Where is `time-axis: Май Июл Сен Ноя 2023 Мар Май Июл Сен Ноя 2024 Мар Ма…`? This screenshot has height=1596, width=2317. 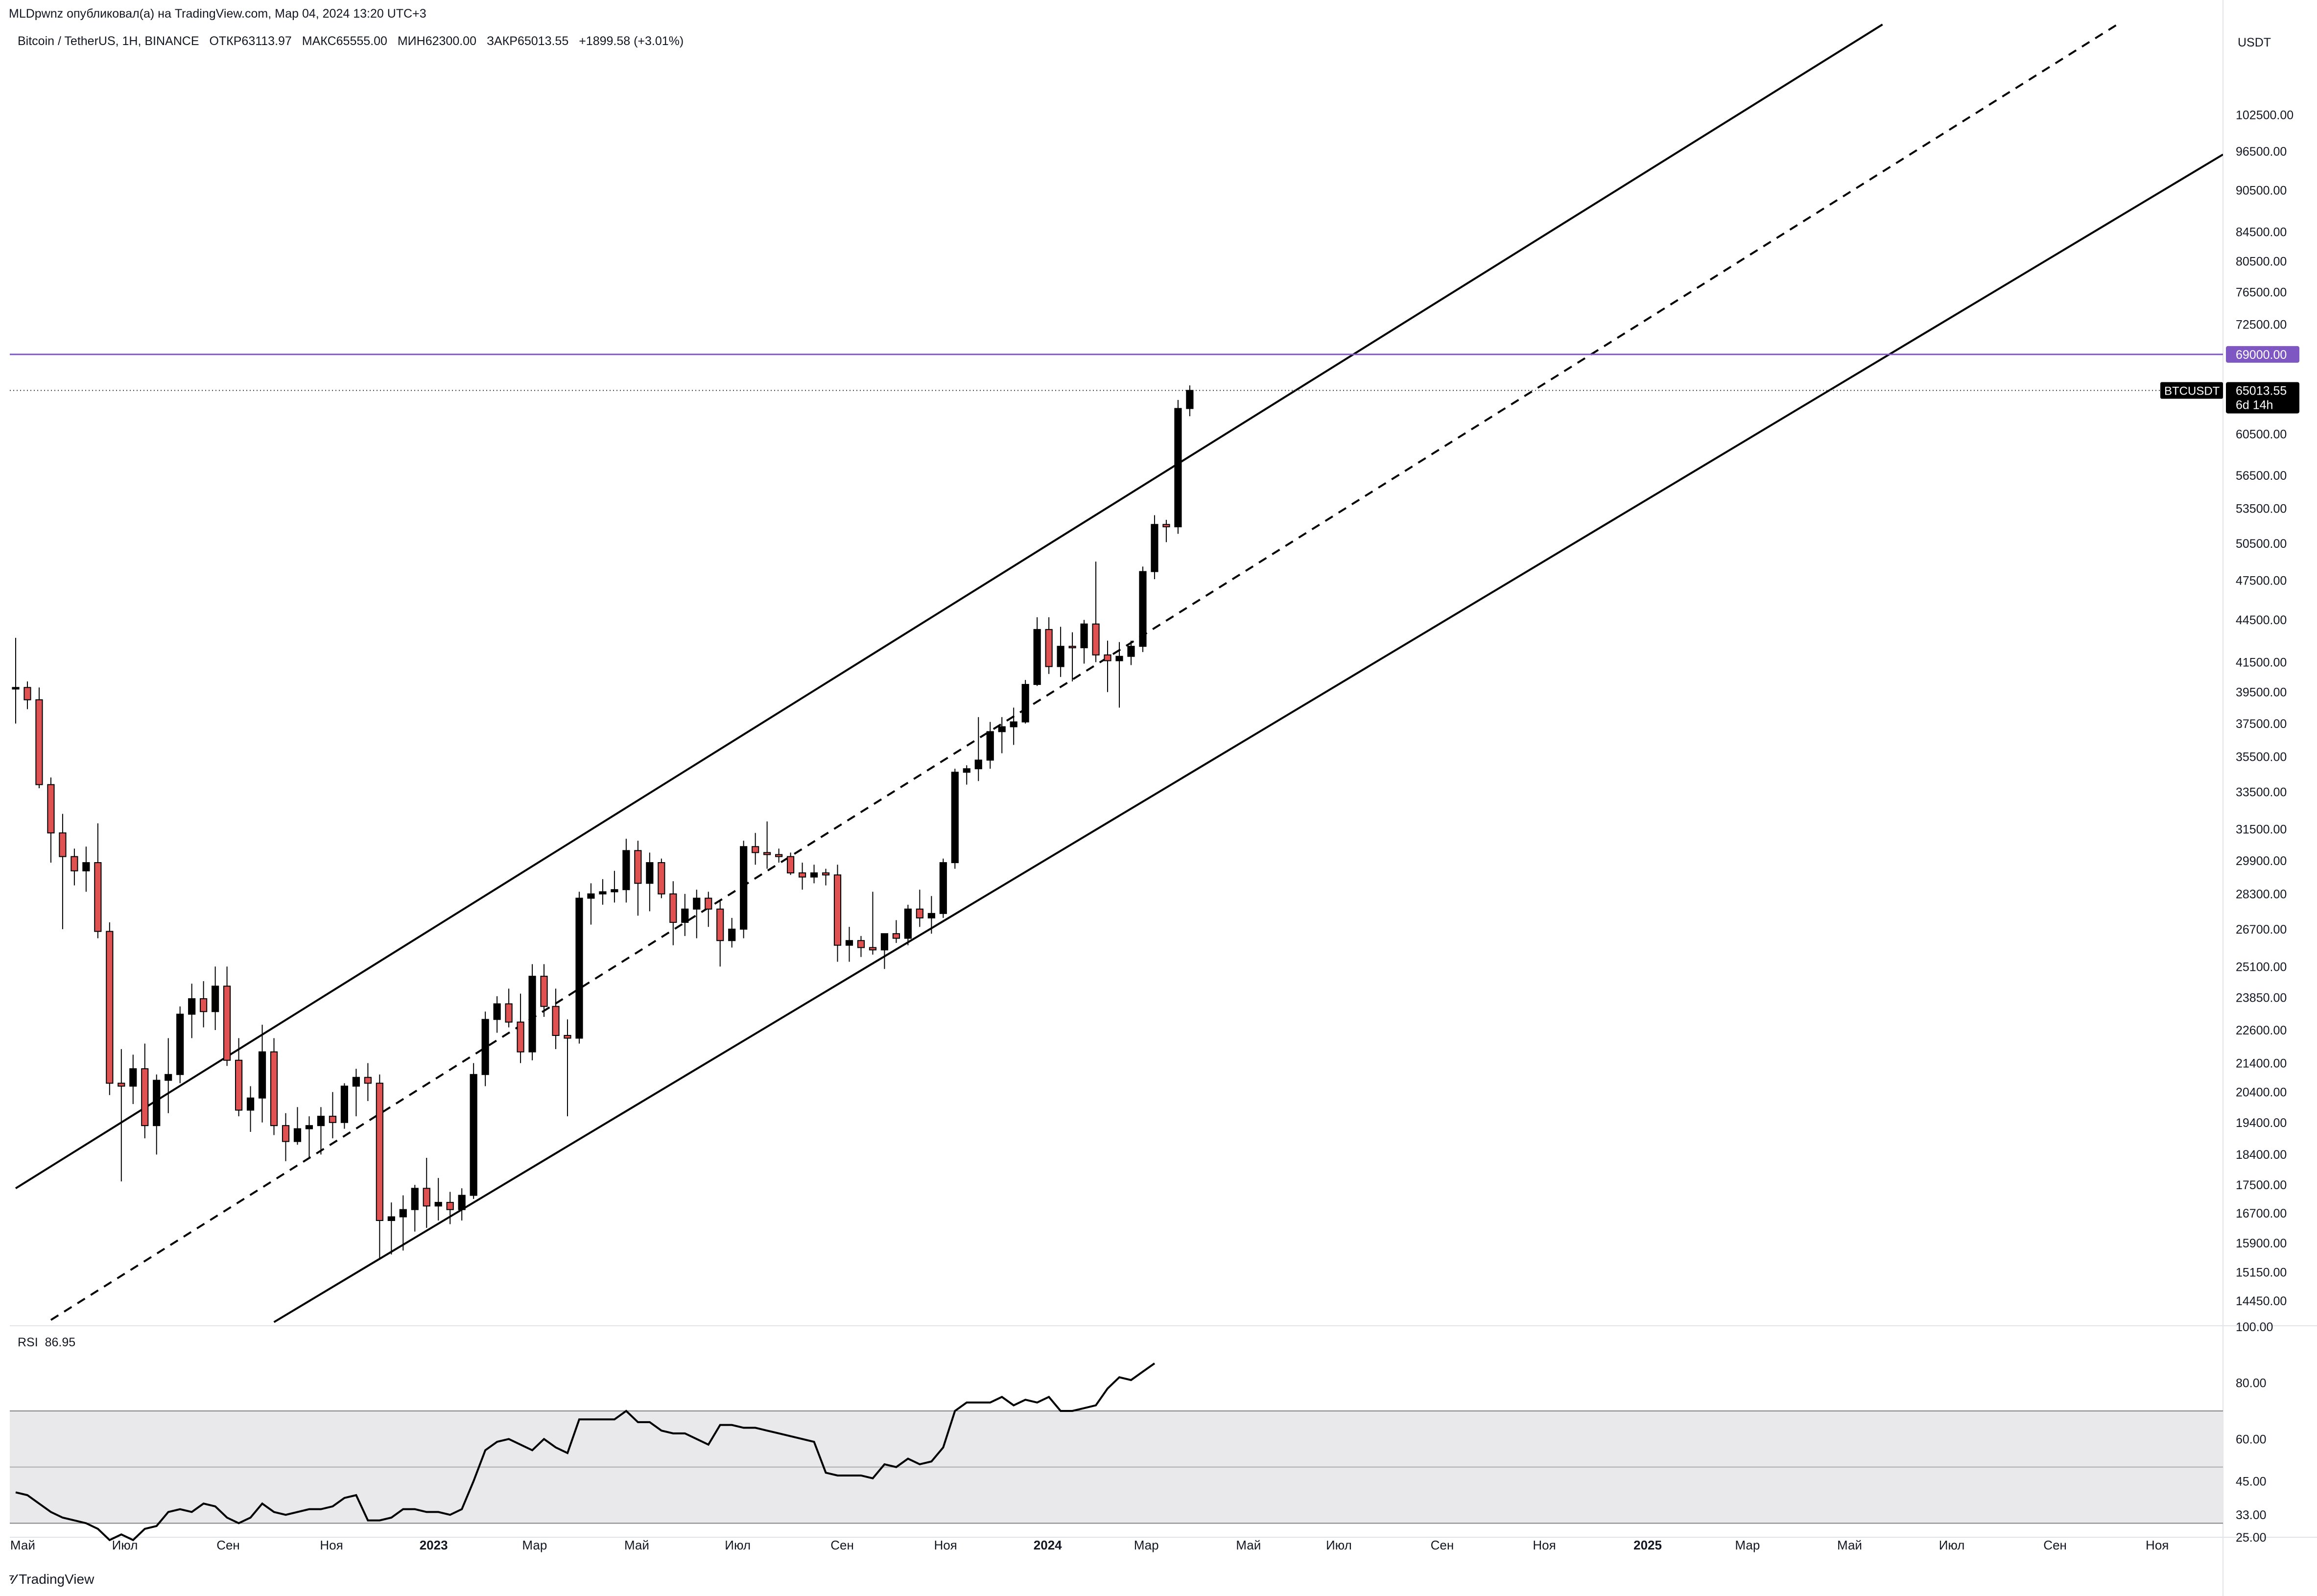 time-axis: Май Июл Сен Ноя 2023 Мар Май Июл Сен Ноя 2024 Мар Ма… is located at coordinates (1089, 1545).